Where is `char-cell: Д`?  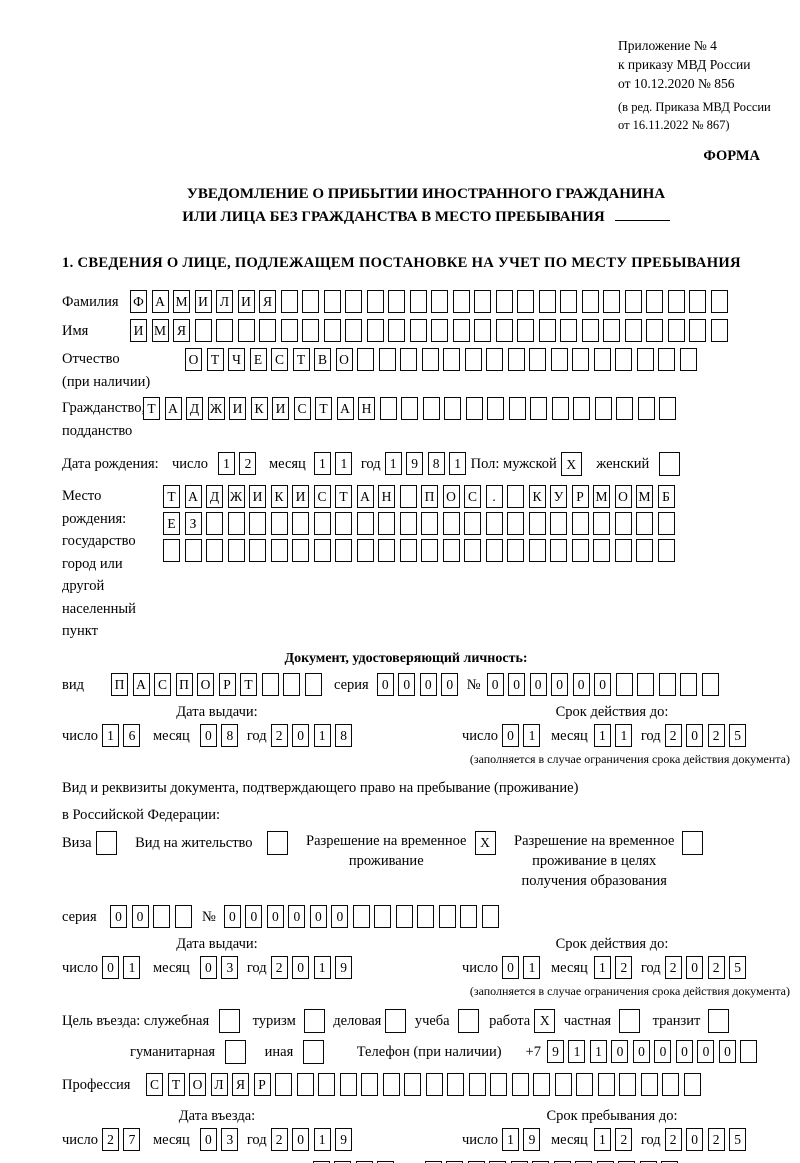
char-cell: Д is located at coordinates (194, 408).